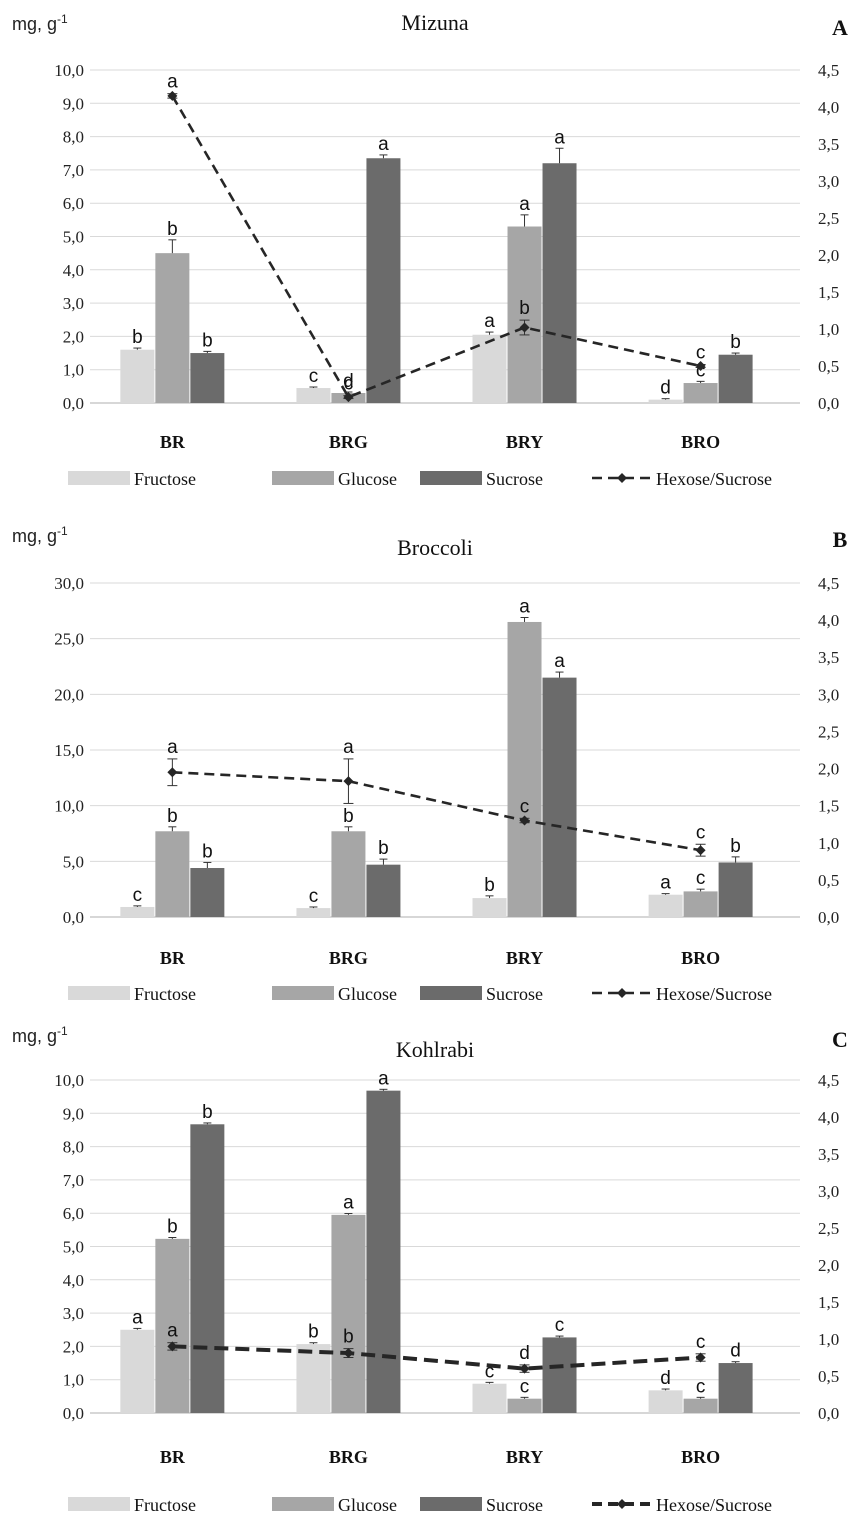 The image size is (865, 1515). Describe the element at coordinates (73, 137) in the screenshot. I see `y-tick-label: 8,0` at that location.